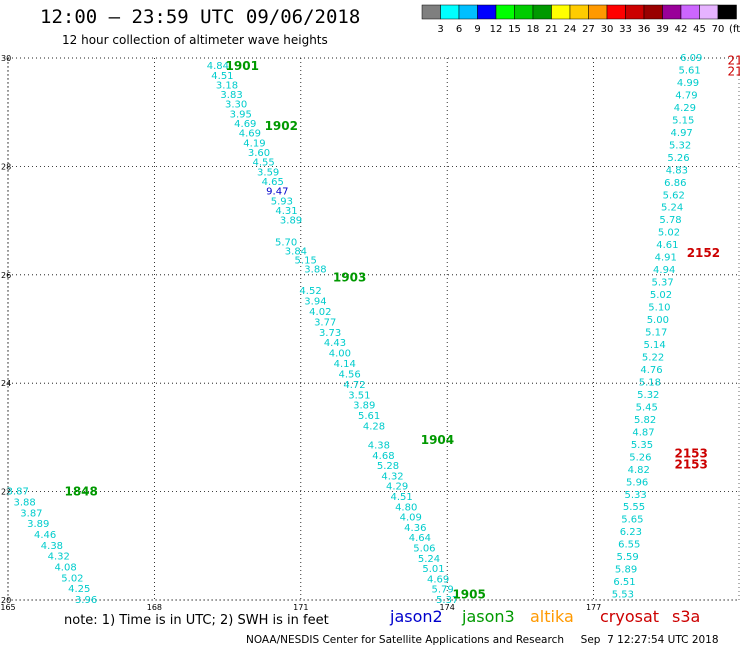  Describe the element at coordinates (631, 532) in the screenshot. I see `data-point-label: 6.23` at that location.